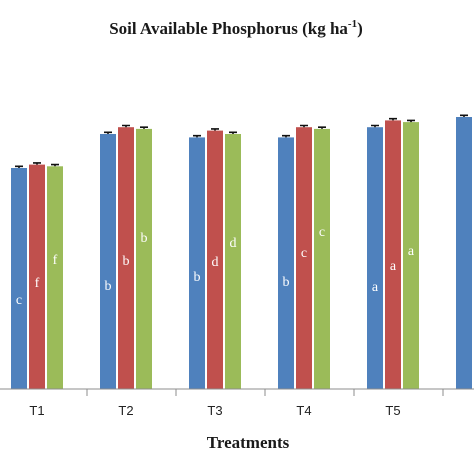 The image size is (474, 474). Describe the element at coordinates (19, 166) in the screenshot. I see `error-bar-t1-s1` at that location.